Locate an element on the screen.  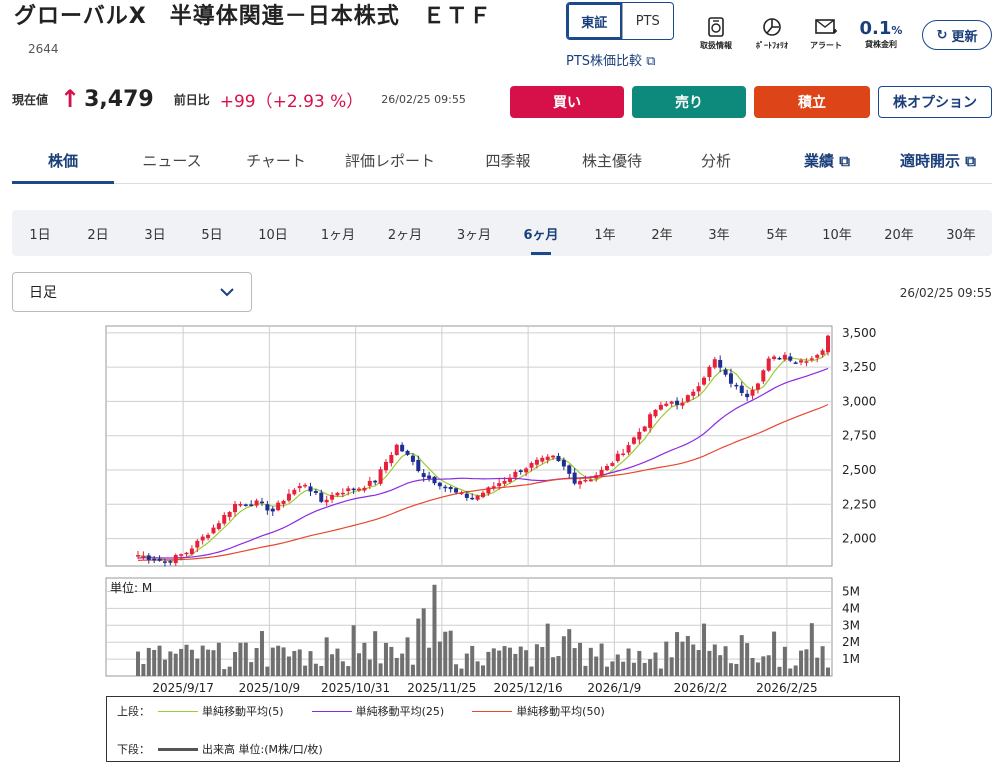
period-8: 6ヶ月 is located at coordinates (541, 235).